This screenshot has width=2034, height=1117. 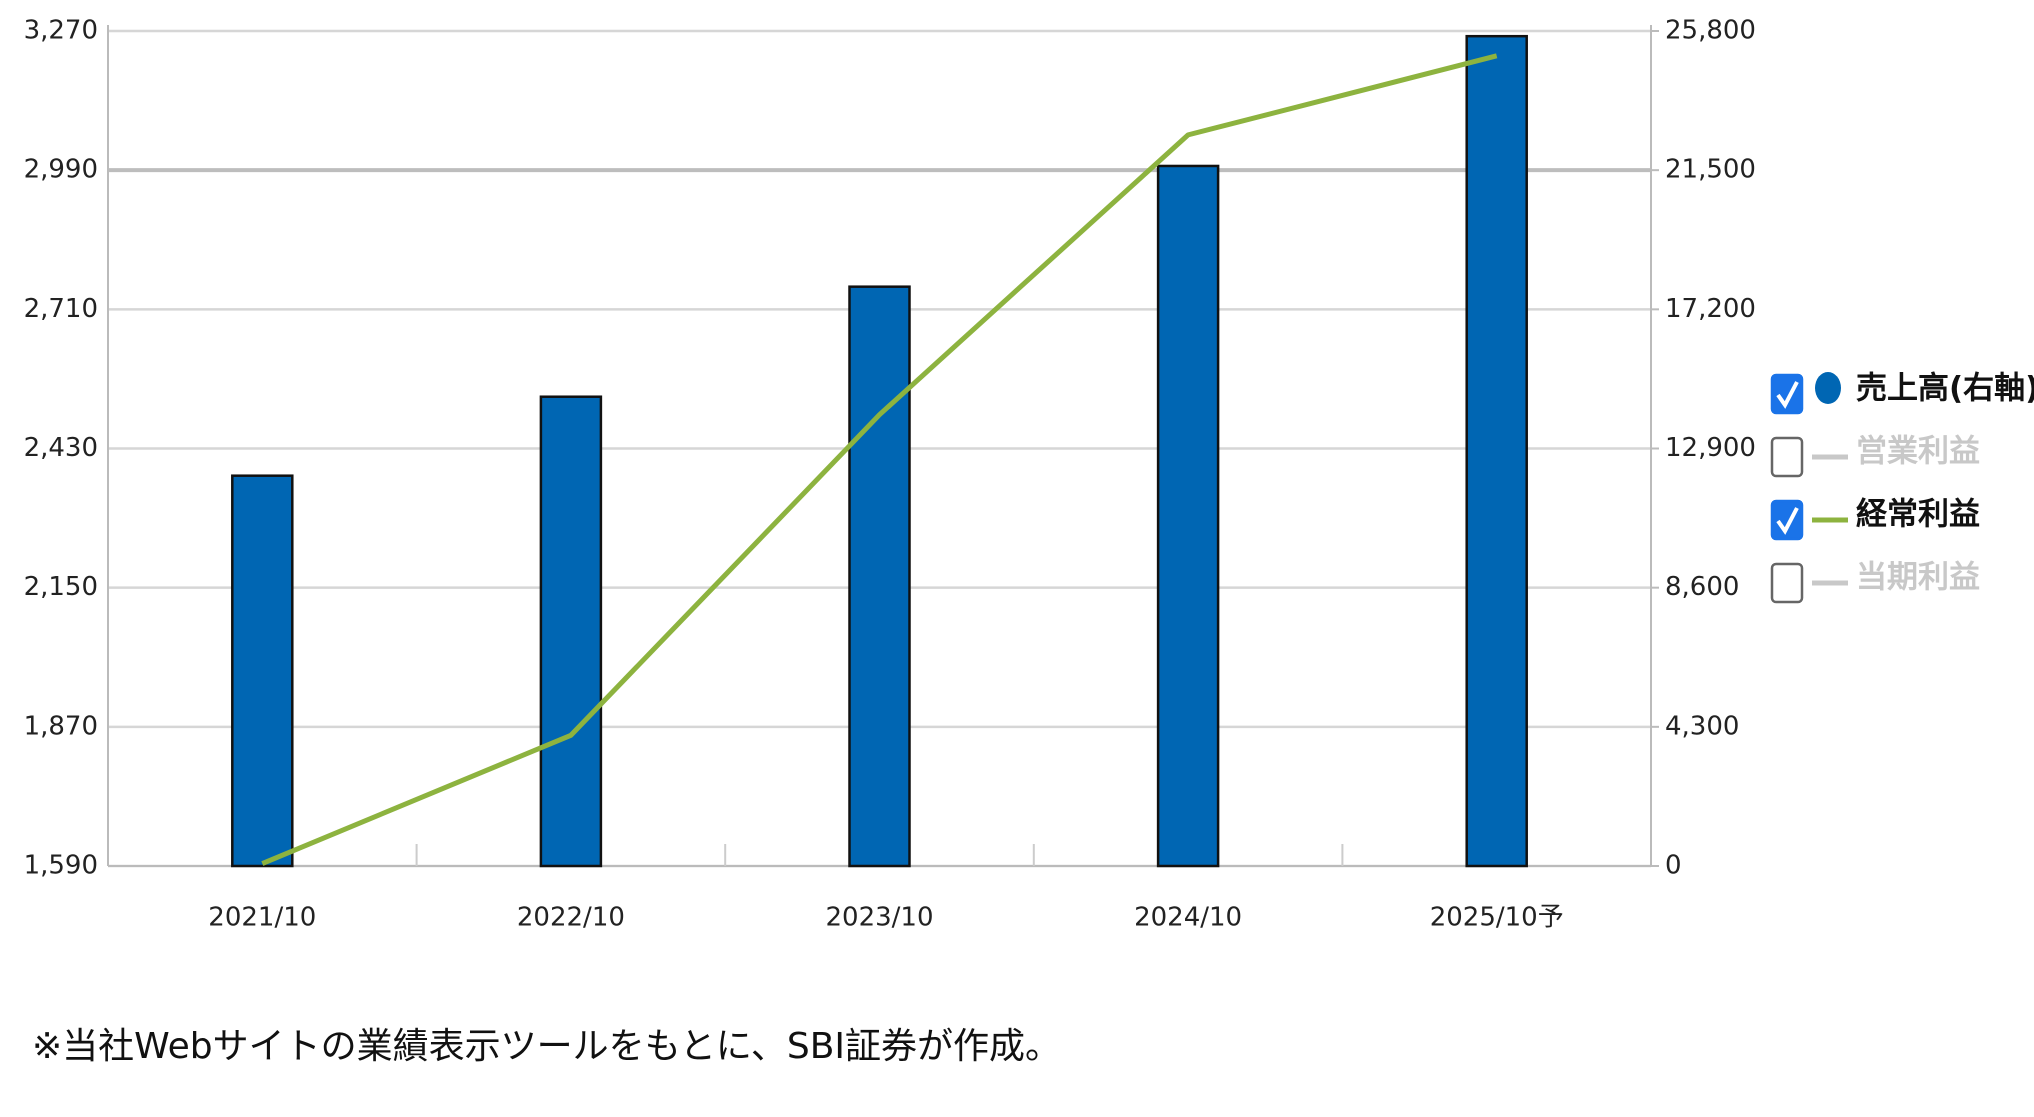 What do you see at coordinates (1918, 515) in the screenshot?
I see `legend-label: 経常利益` at bounding box center [1918, 515].